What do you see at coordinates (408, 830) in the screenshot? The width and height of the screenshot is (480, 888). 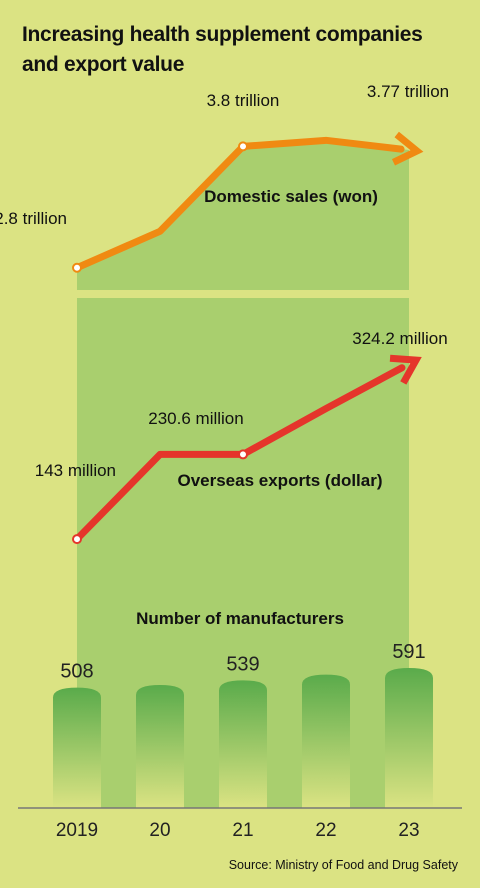 I see `x-tick-label: 23` at bounding box center [408, 830].